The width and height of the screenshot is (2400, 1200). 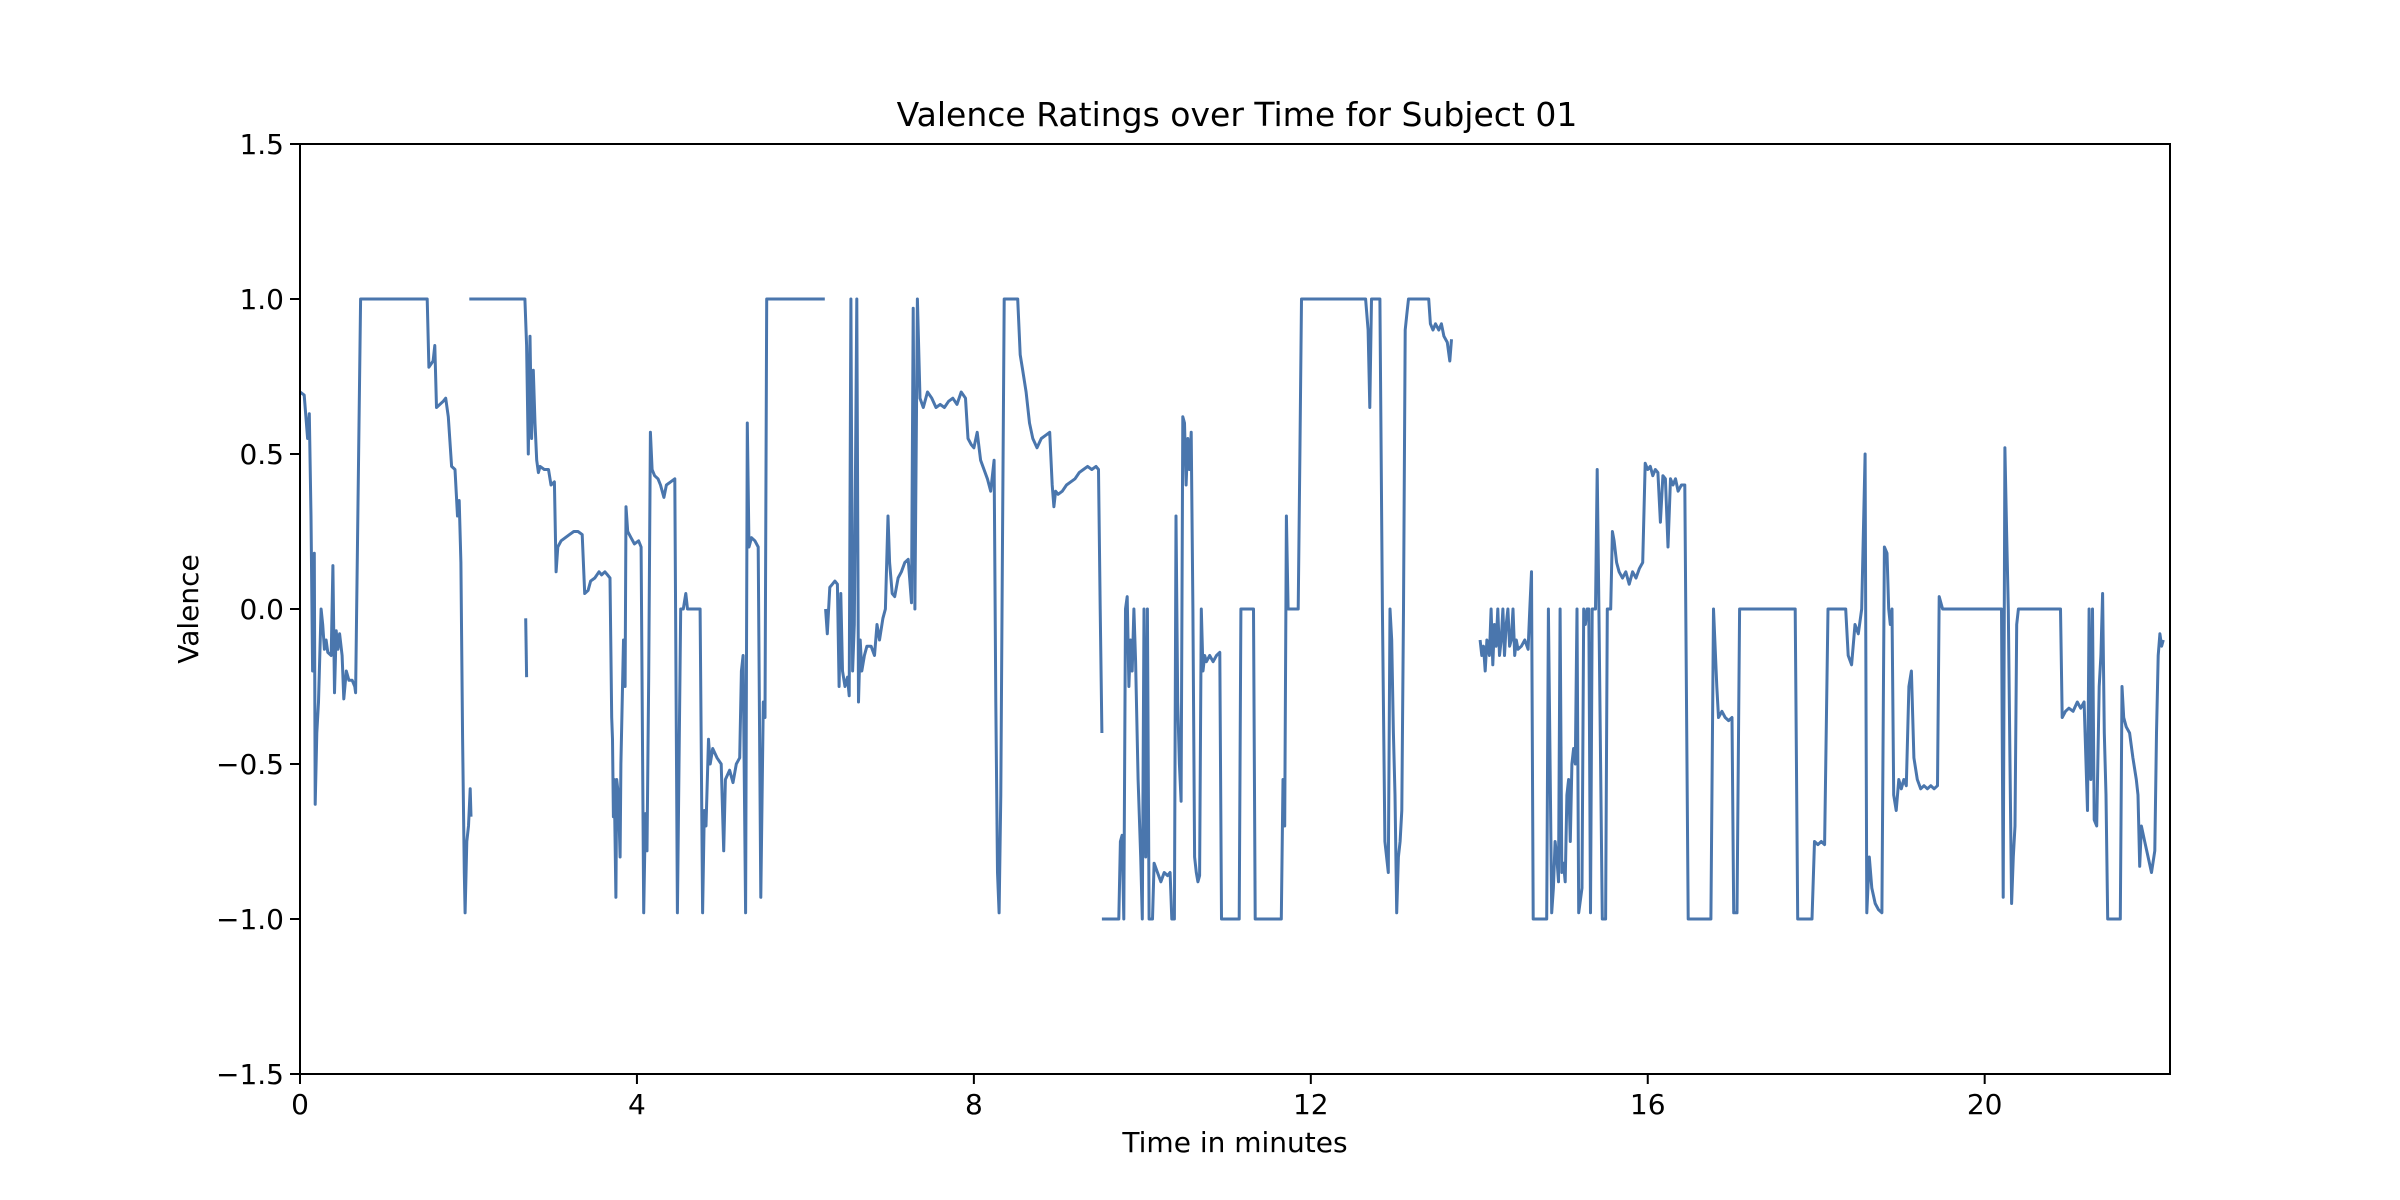 I want to click on y-tick-label: 1.0, so click(x=261, y=299).